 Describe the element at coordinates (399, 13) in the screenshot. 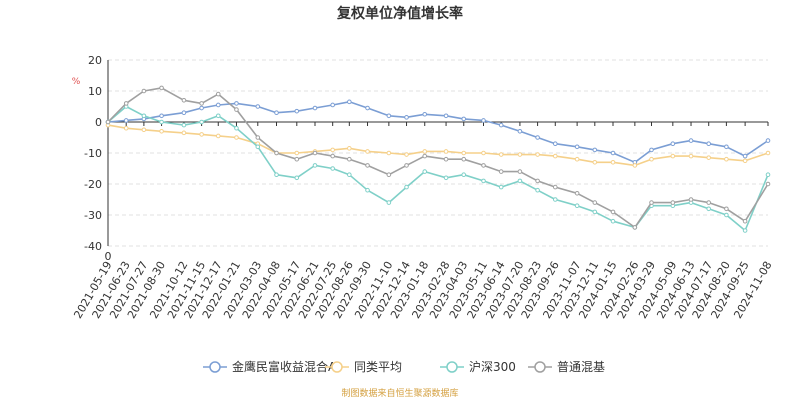

I see `chart-title: 复权单位净值增长率` at that location.